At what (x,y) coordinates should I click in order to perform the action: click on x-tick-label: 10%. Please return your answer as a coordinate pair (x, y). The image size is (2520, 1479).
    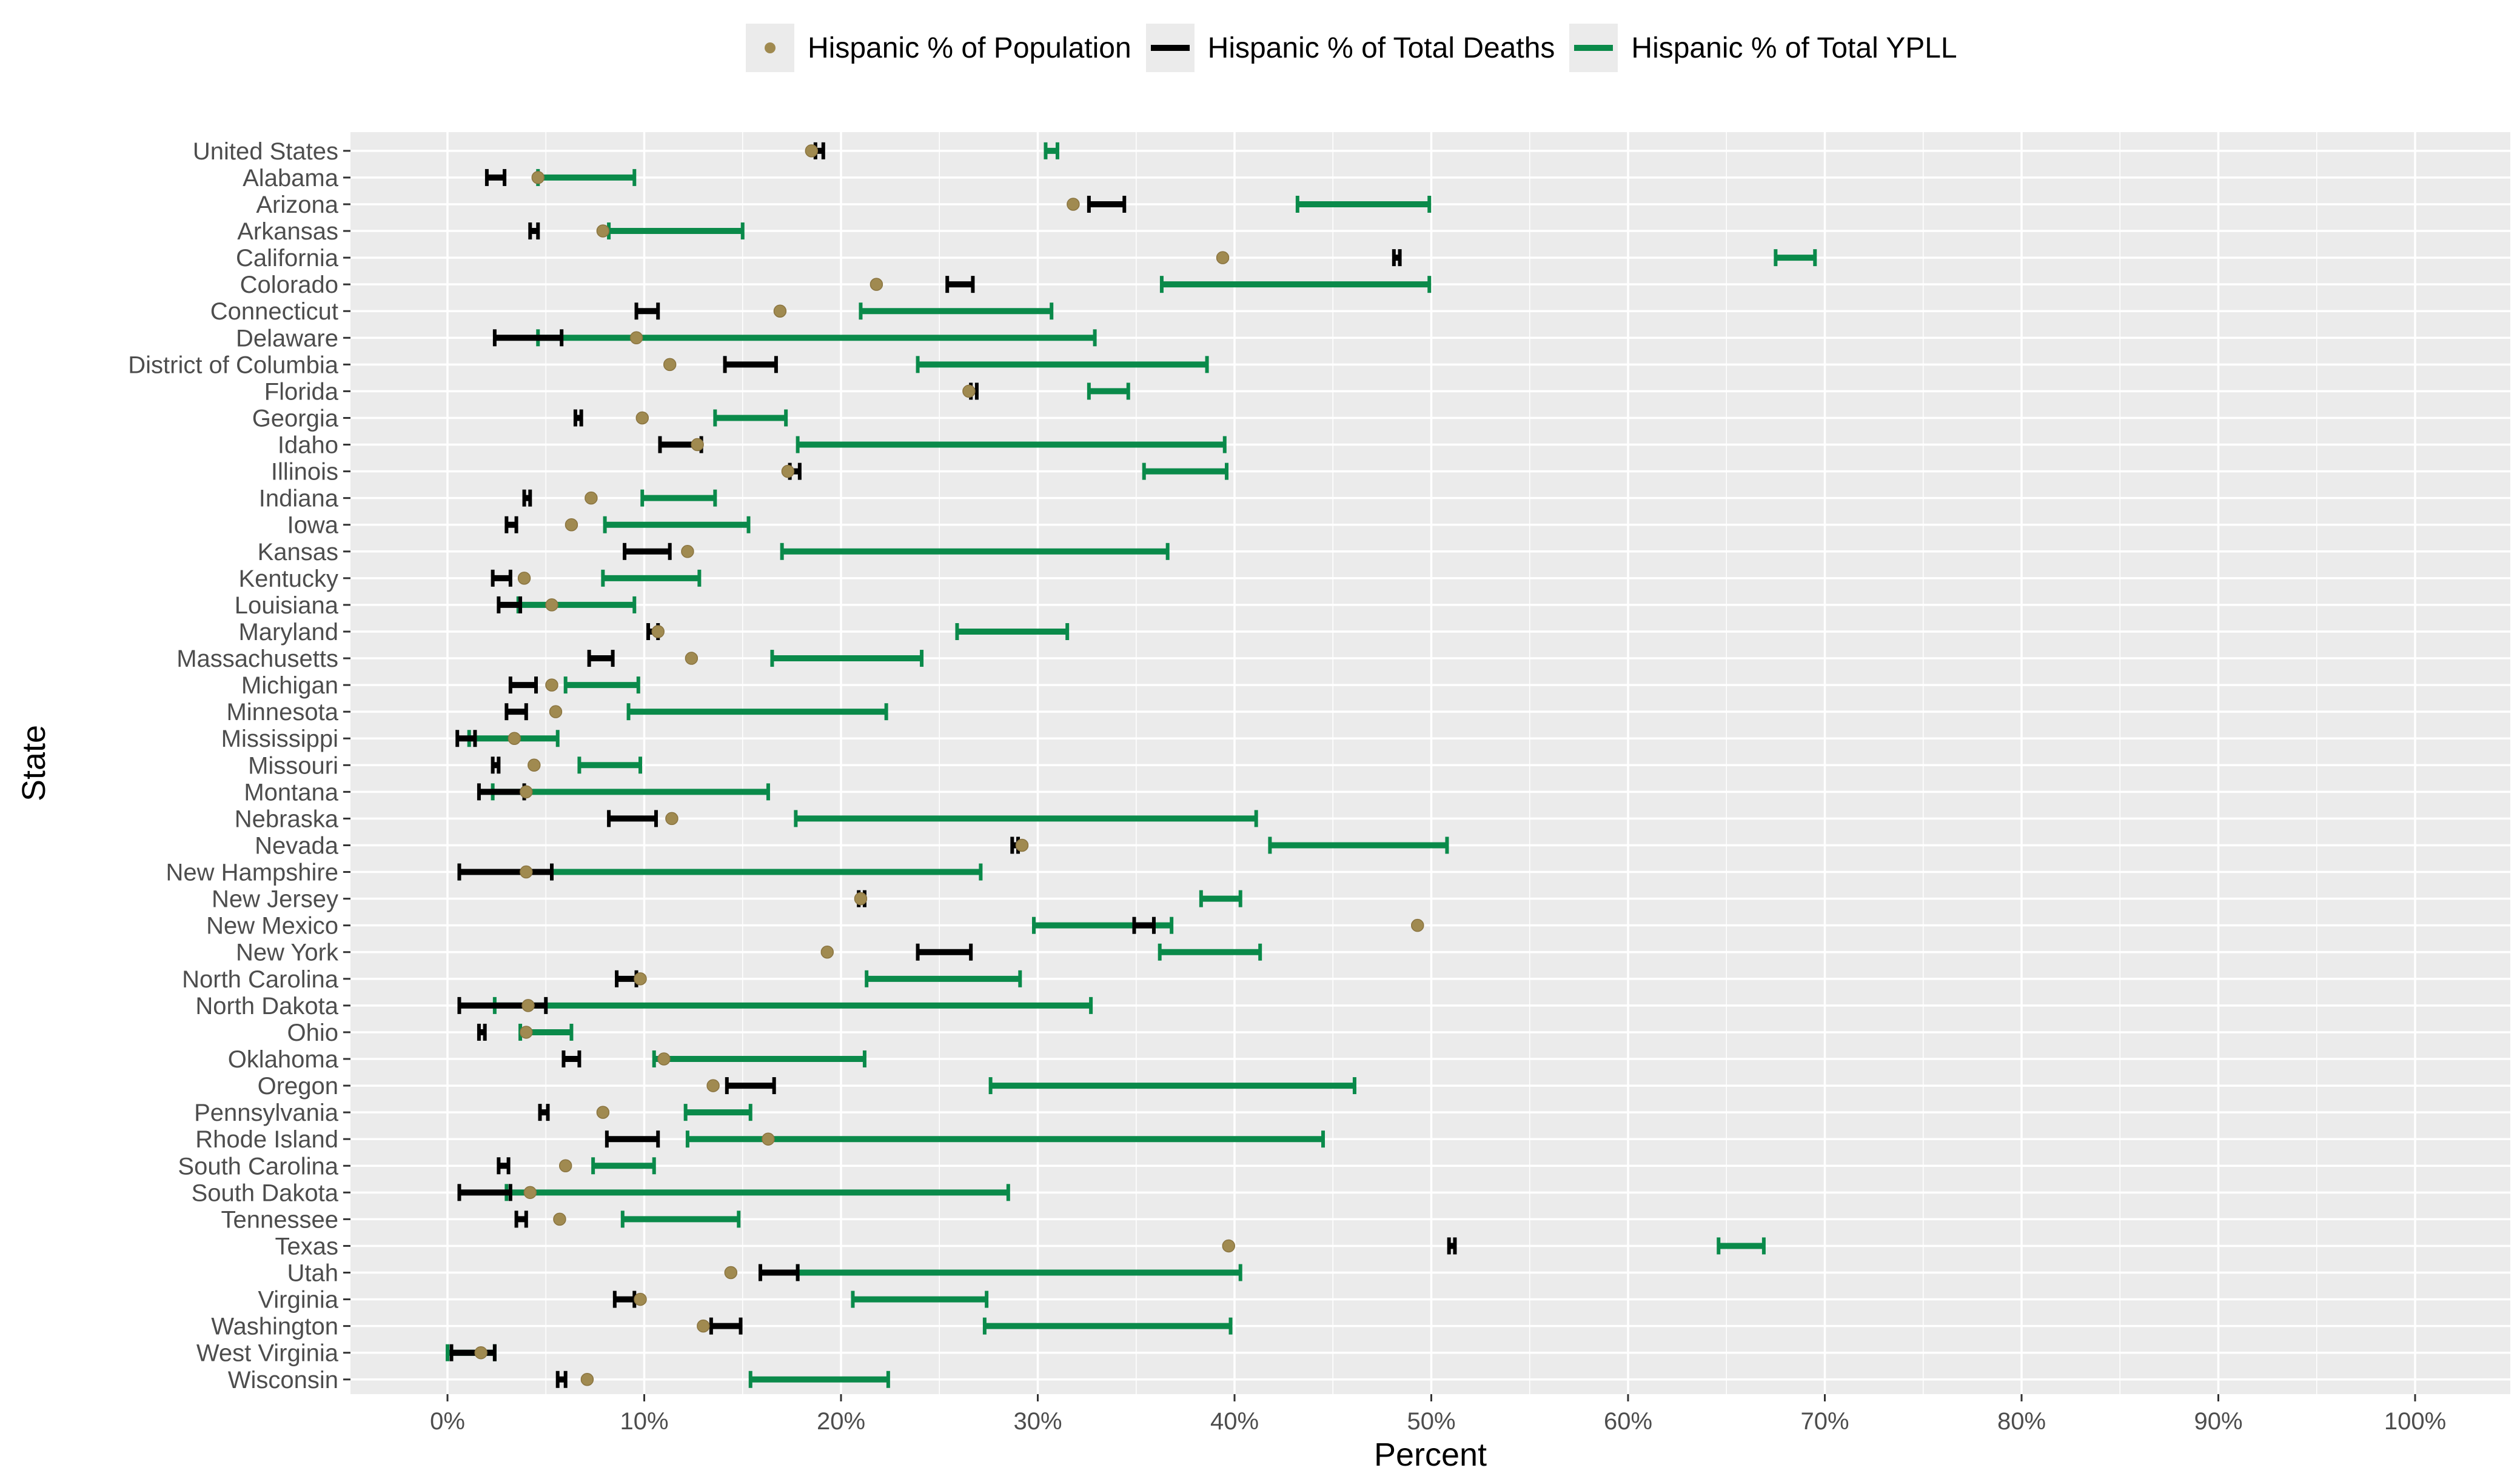
    Looking at the image, I should click on (644, 1422).